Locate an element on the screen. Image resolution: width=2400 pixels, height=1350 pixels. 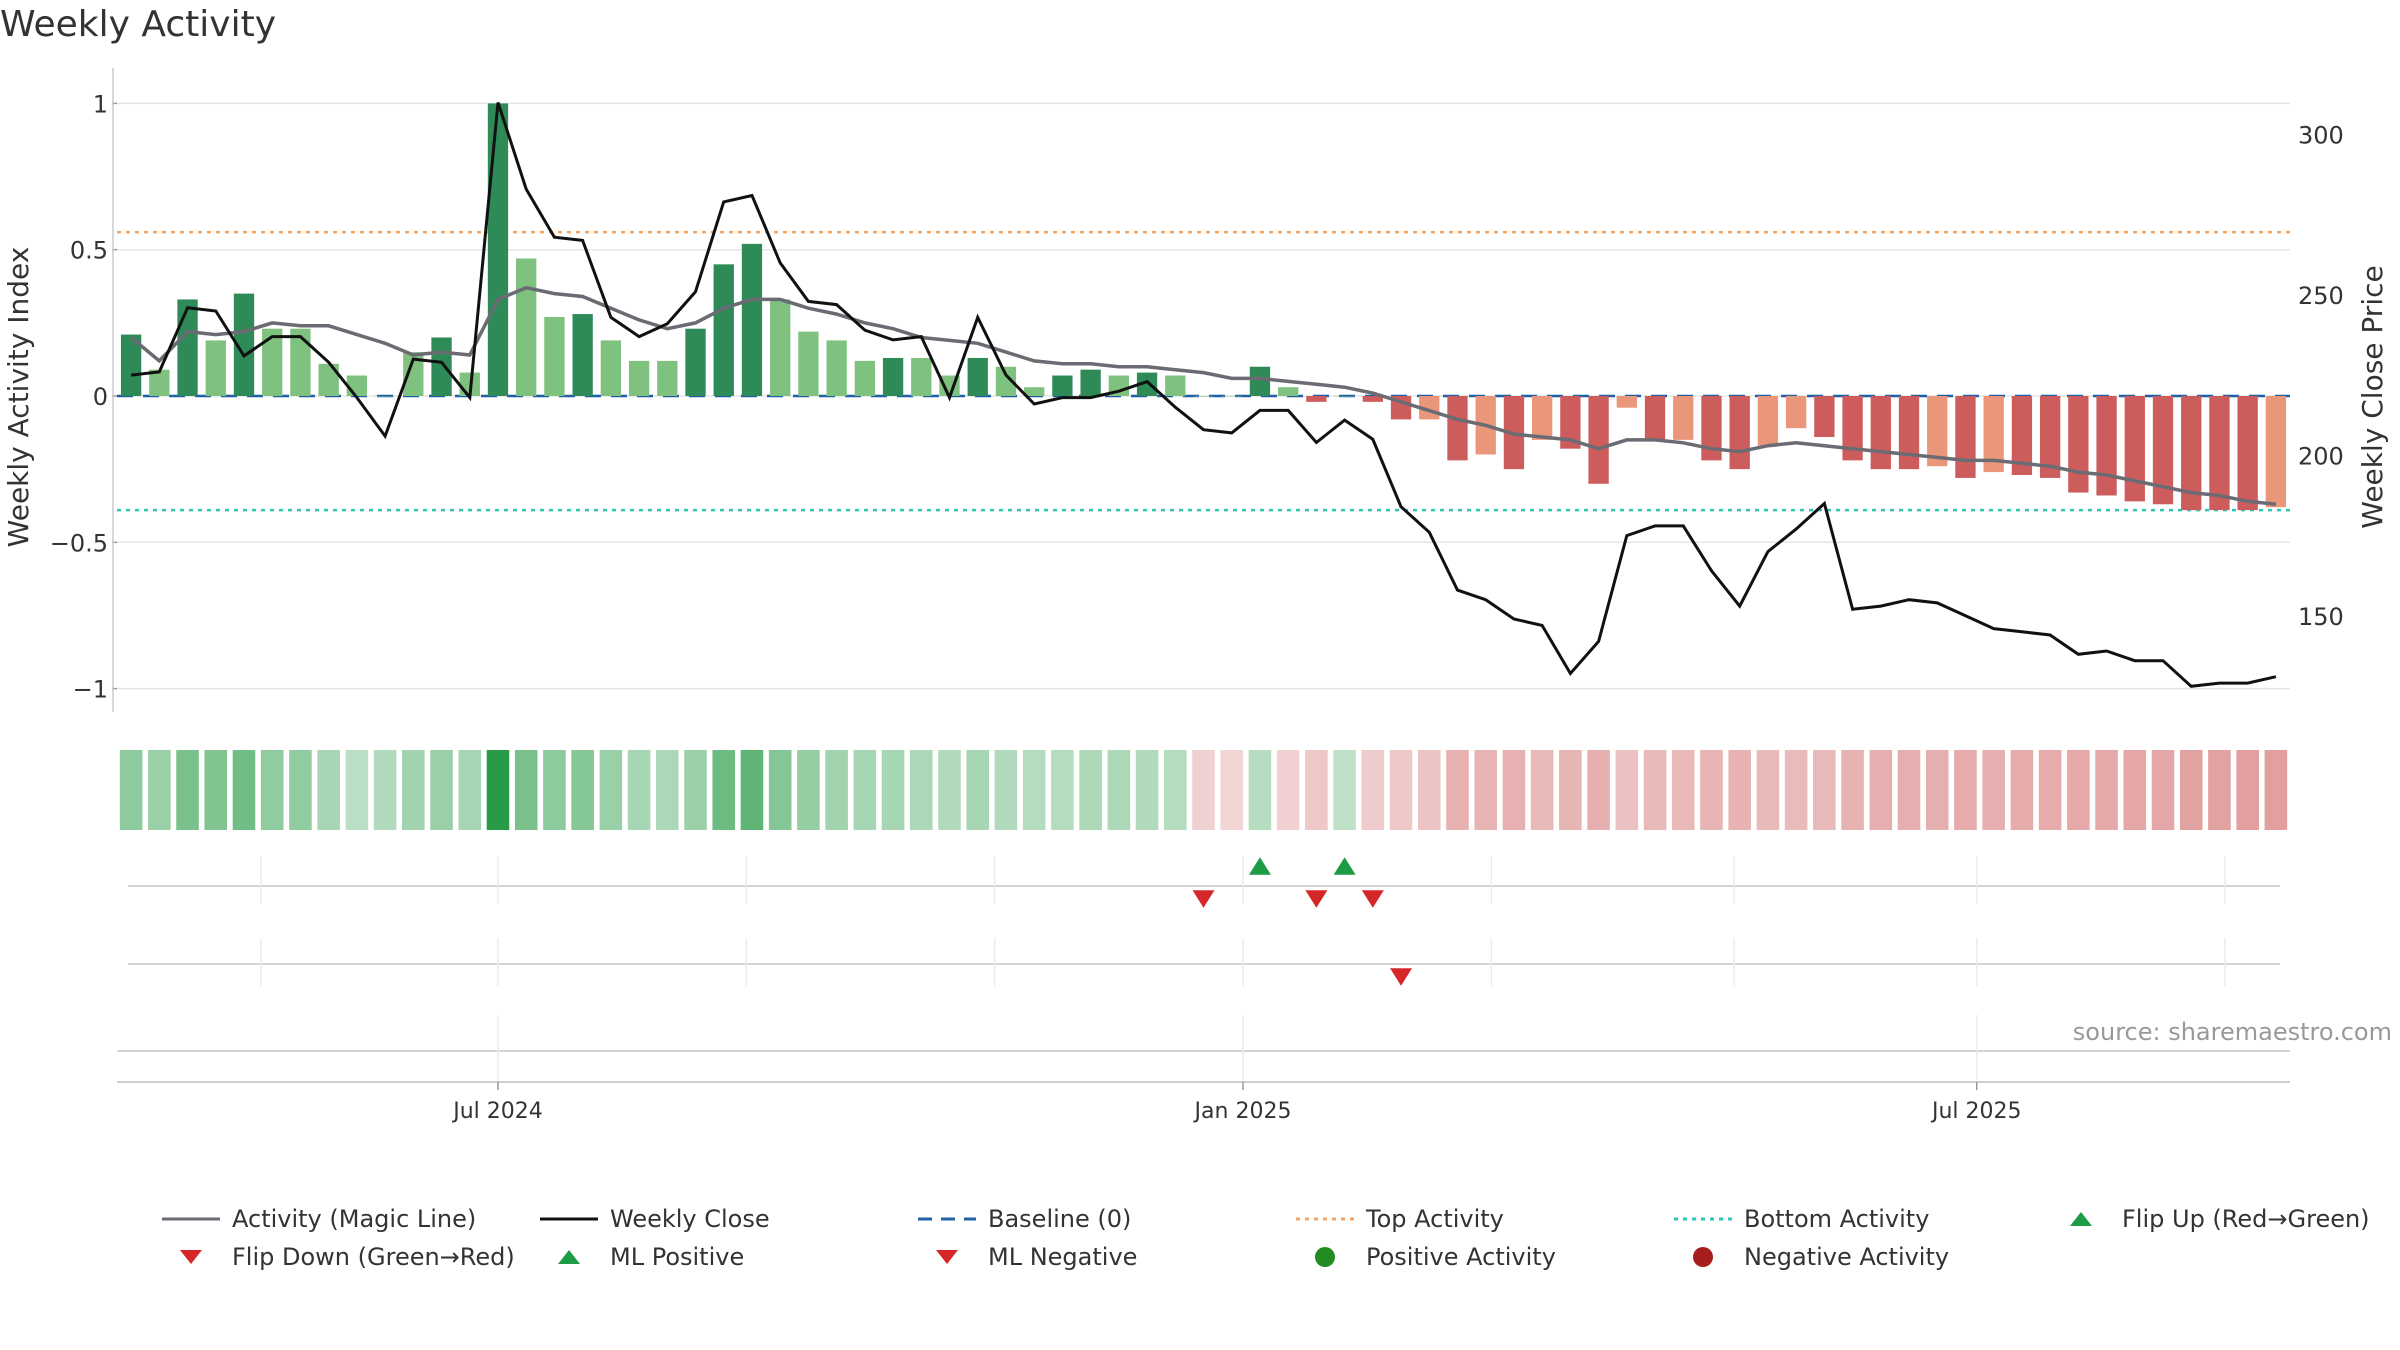
legend-item: Positive Activity is located at coordinates (1425, 1257).